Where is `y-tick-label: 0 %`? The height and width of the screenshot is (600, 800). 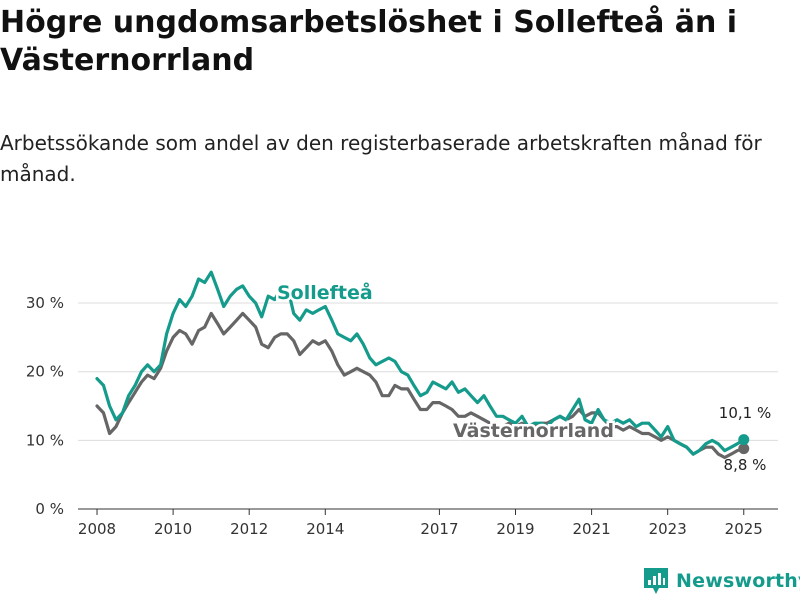 y-tick-label: 0 % is located at coordinates (49, 509).